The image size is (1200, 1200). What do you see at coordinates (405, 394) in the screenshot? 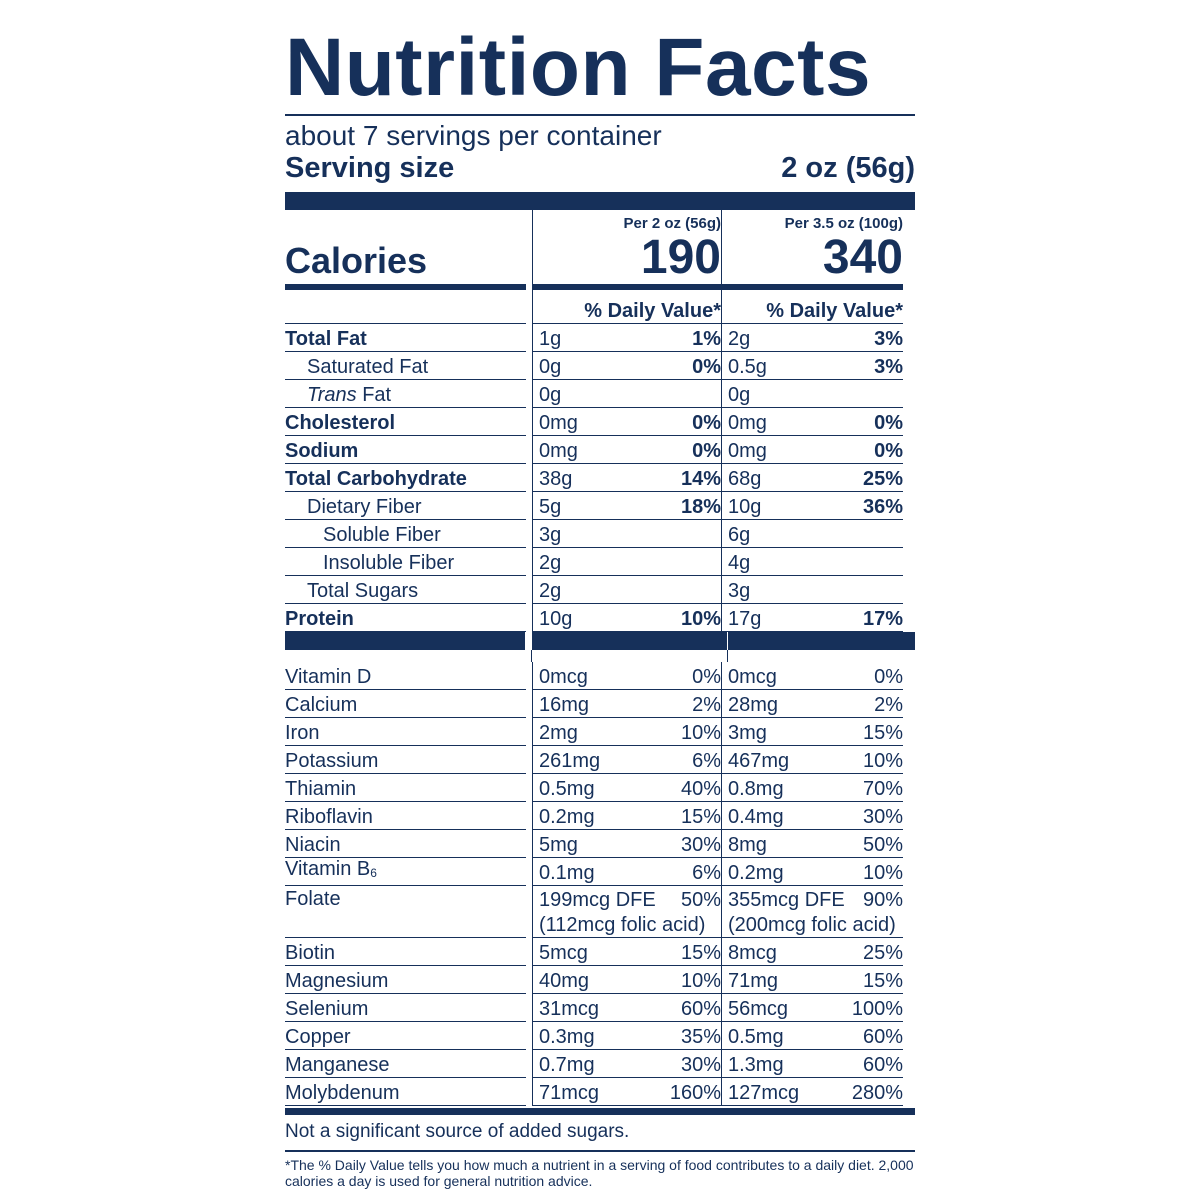
I see `nutrient-name-cell: Trans Fat` at bounding box center [405, 394].